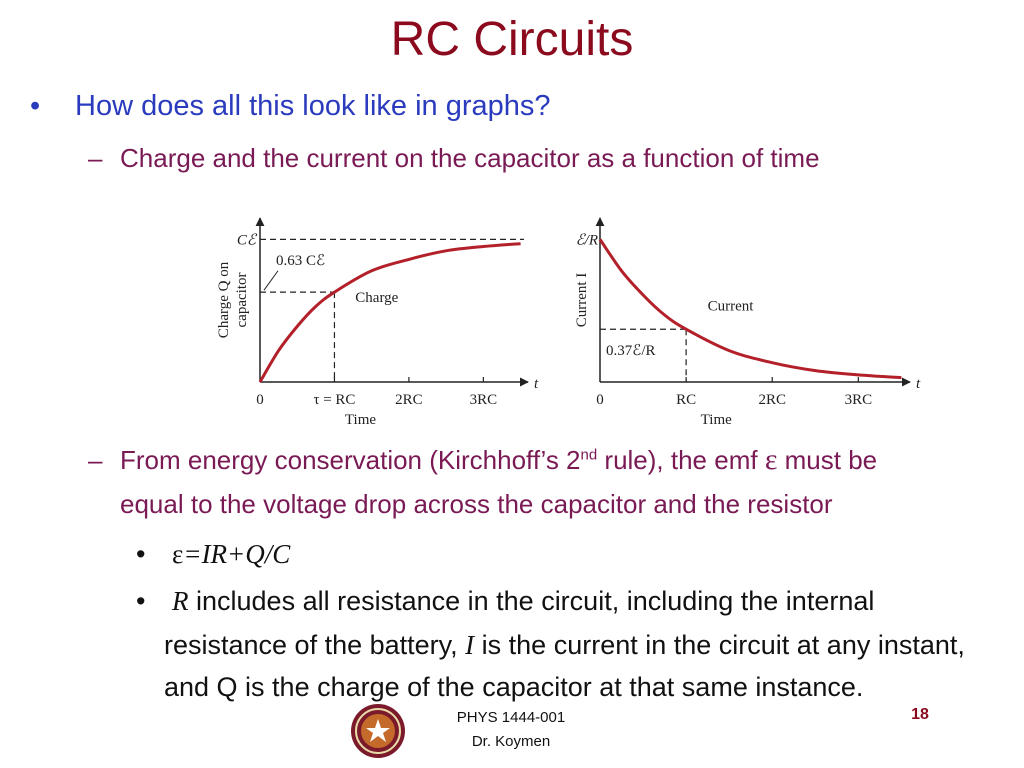 The width and height of the screenshot is (1024, 768). I want to click on main-bullet-text: How does all this look like in graphs?, so click(313, 106).